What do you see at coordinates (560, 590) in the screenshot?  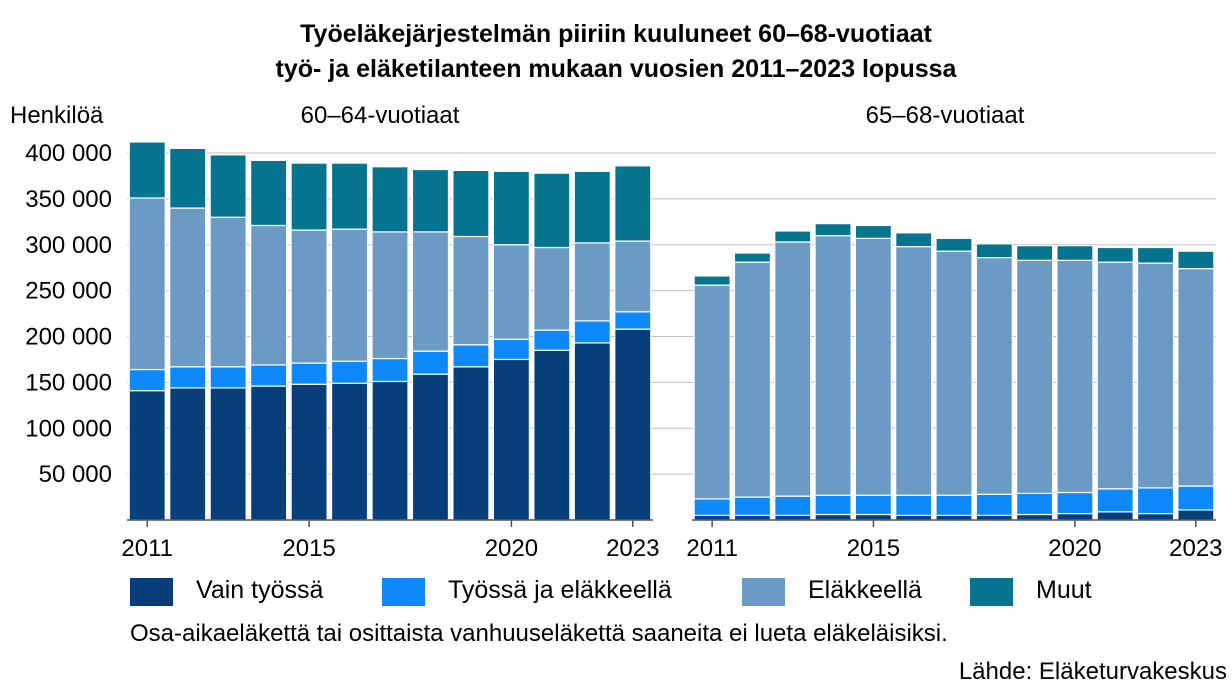 I see `legend-label-tyossa-ja-elakkeella: Työssä ja eläkkeellä` at bounding box center [560, 590].